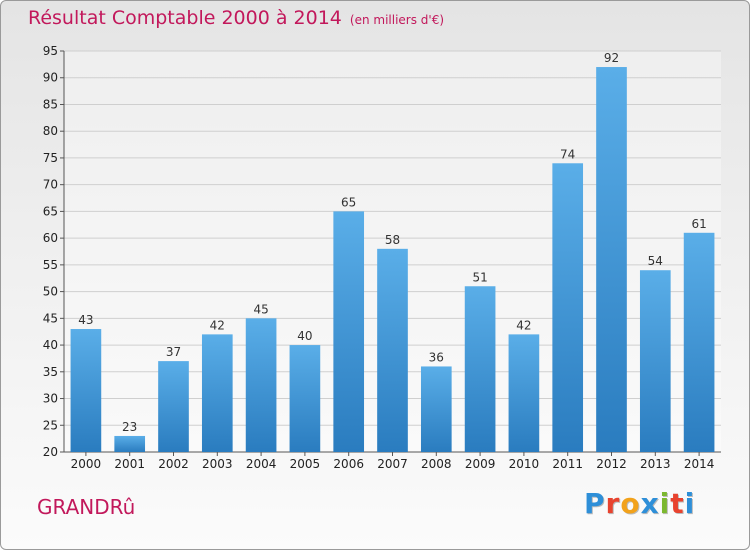 This screenshot has width=750, height=550. Describe the element at coordinates (50, 238) in the screenshot. I see `y-tick-label-60: 60` at that location.